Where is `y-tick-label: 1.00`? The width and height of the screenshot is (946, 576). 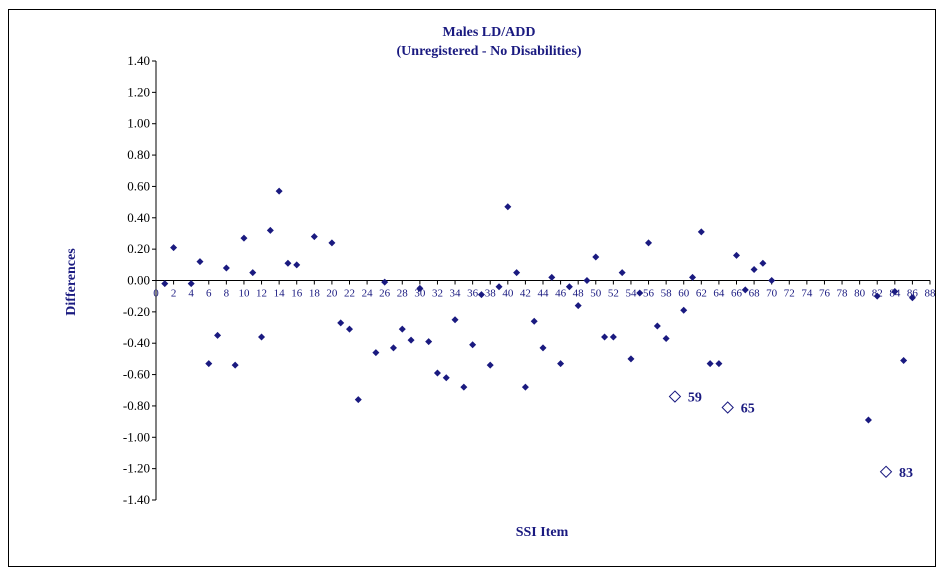
y-tick-label: 1.00 is located at coordinates (138, 123).